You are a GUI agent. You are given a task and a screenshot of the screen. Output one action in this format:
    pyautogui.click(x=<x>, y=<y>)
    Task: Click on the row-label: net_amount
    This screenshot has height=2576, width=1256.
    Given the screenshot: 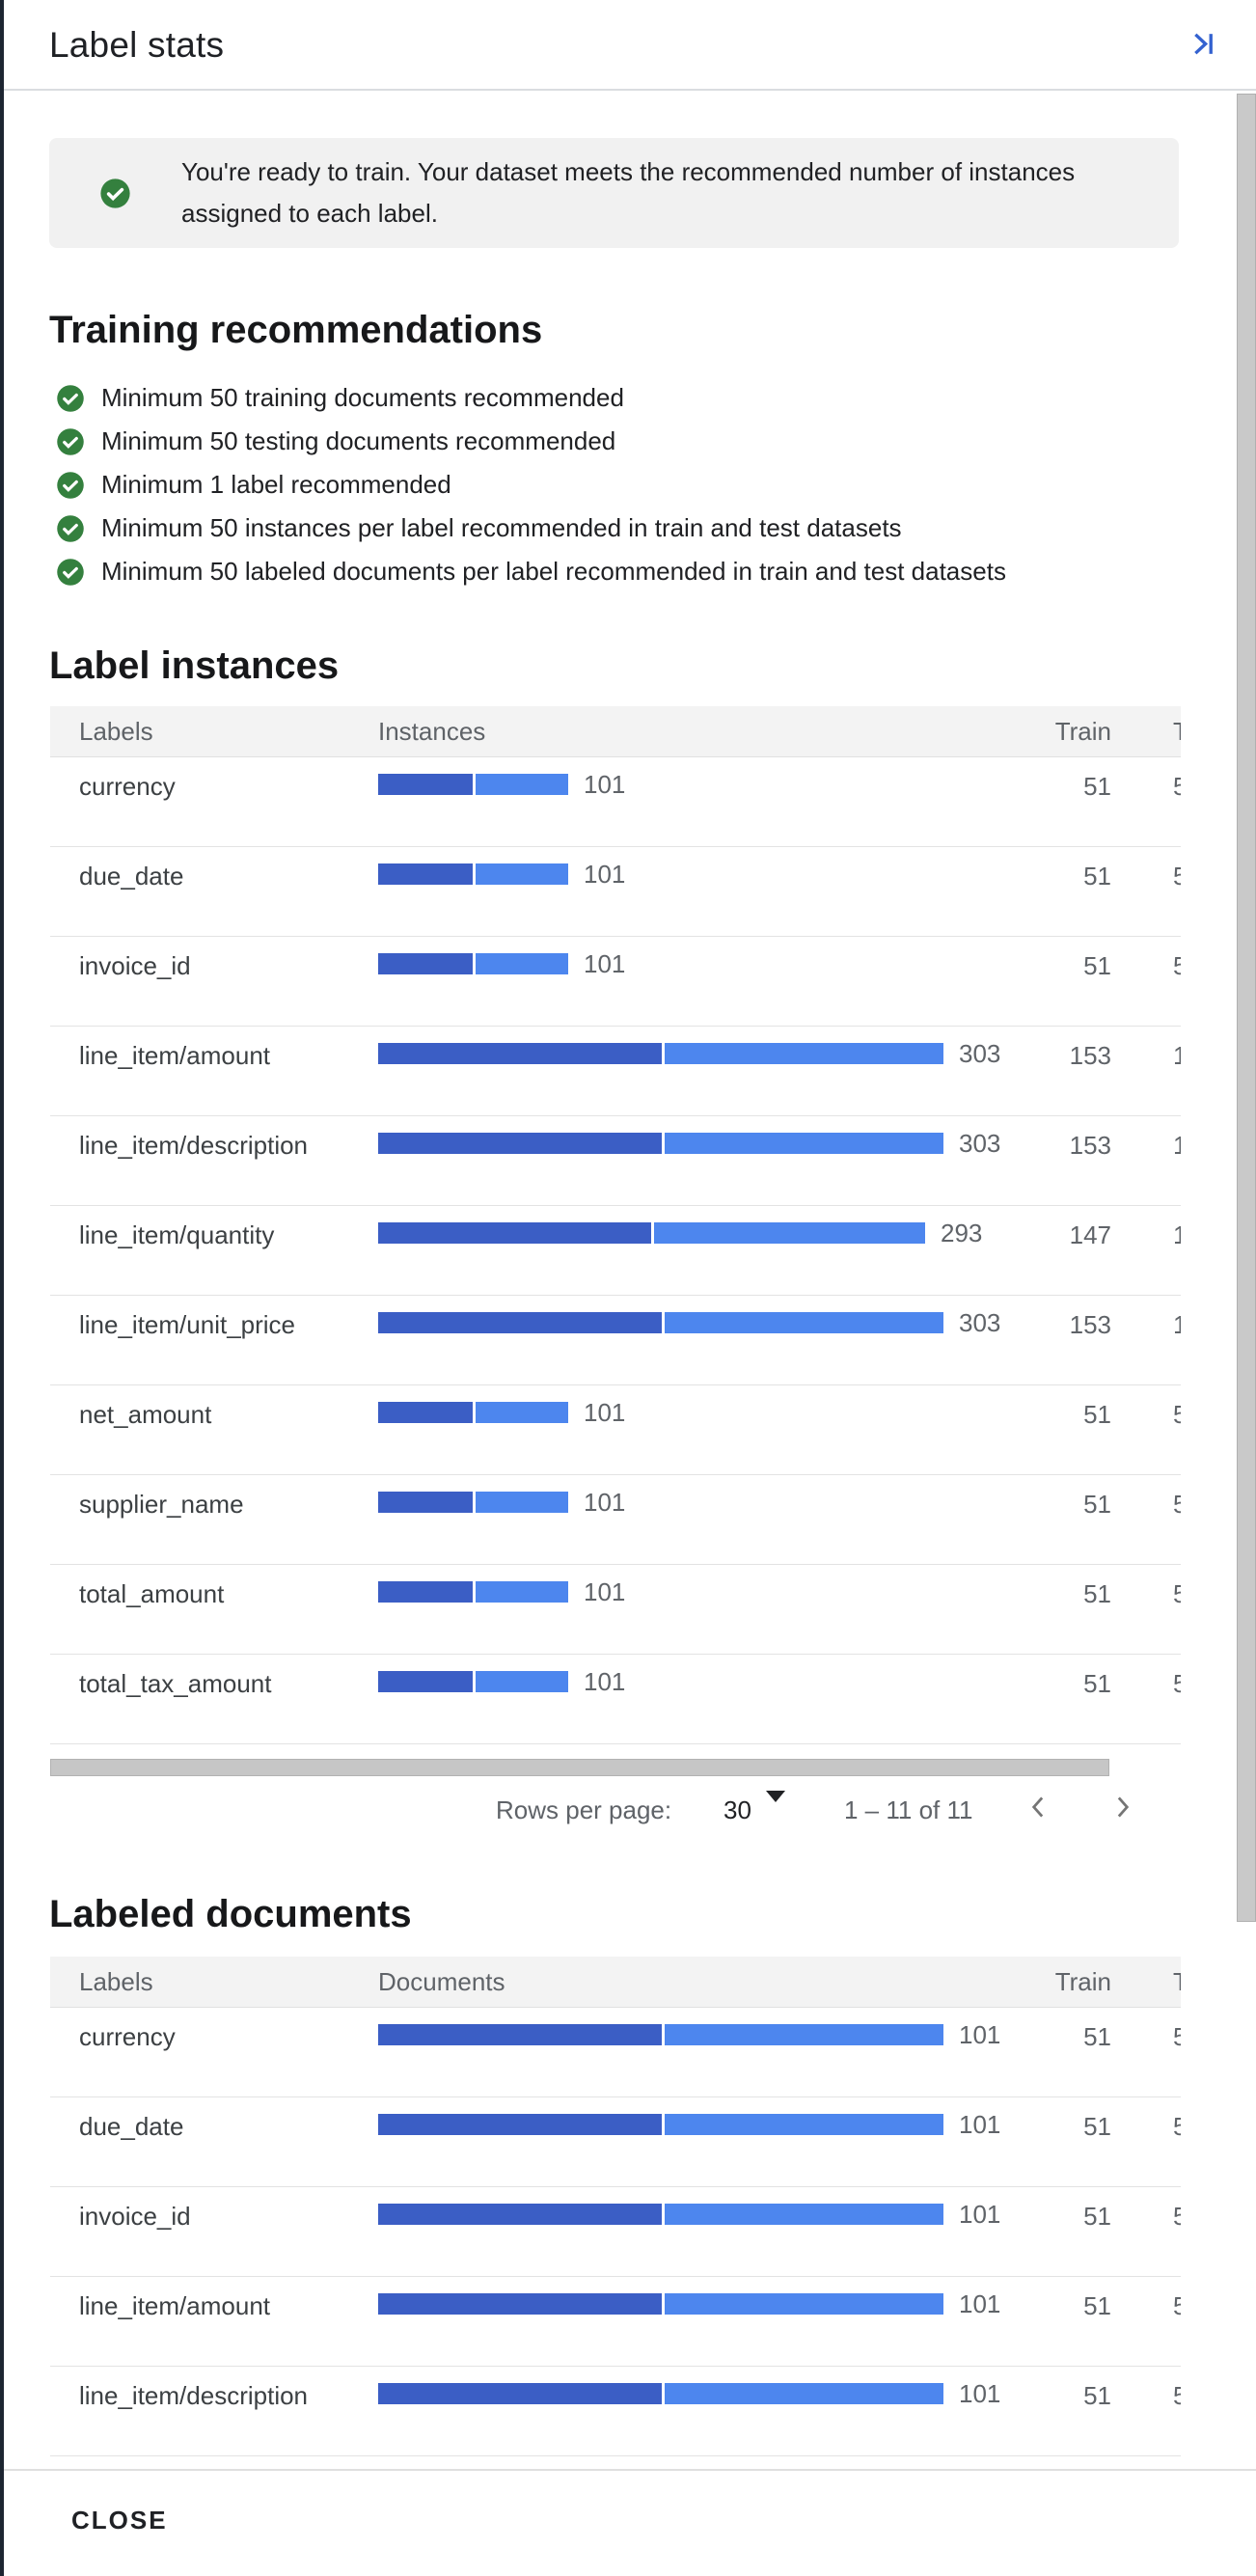 What is the action you would take?
    pyautogui.click(x=145, y=1415)
    